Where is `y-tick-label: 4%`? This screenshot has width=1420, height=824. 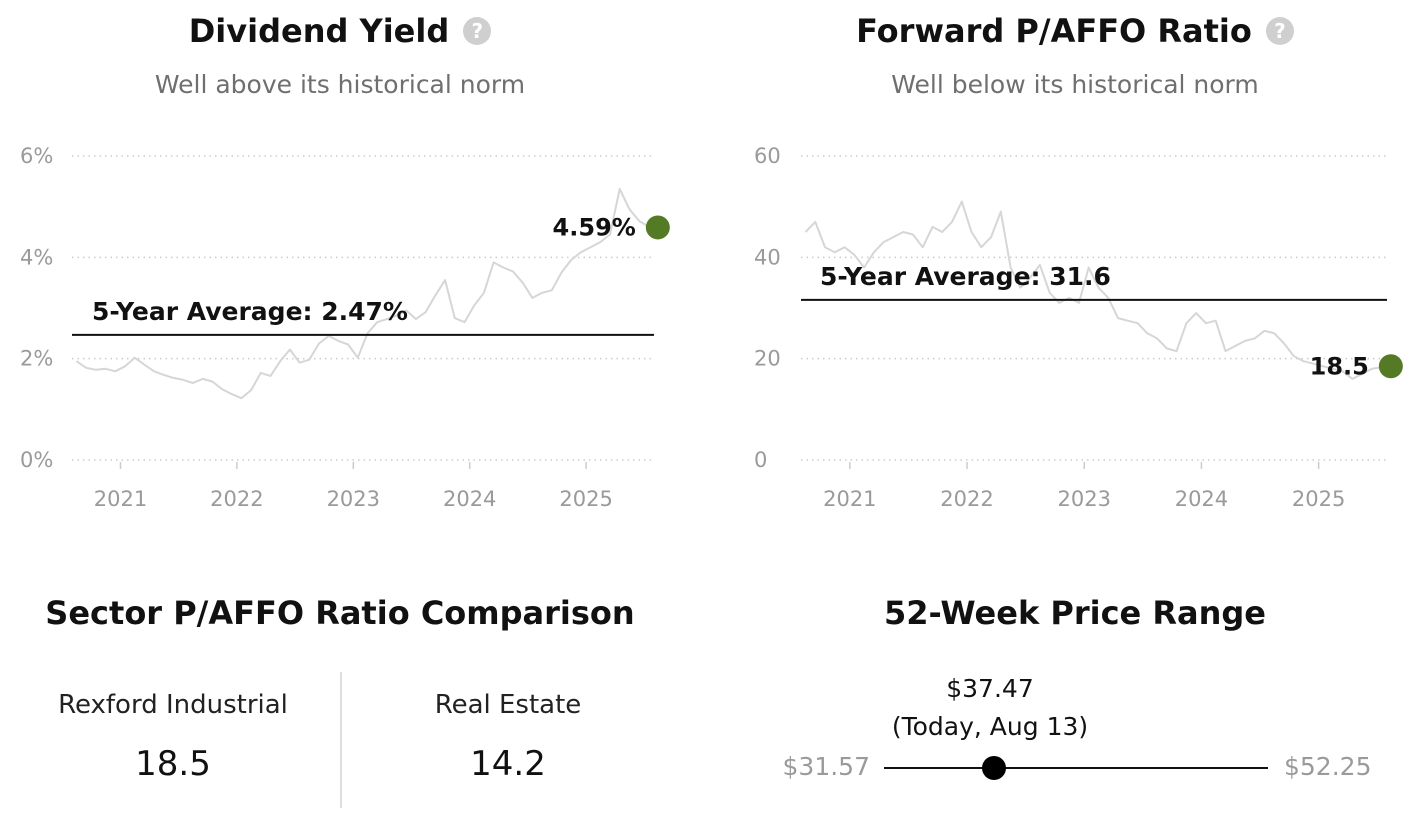 y-tick-label: 4% is located at coordinates (36, 257).